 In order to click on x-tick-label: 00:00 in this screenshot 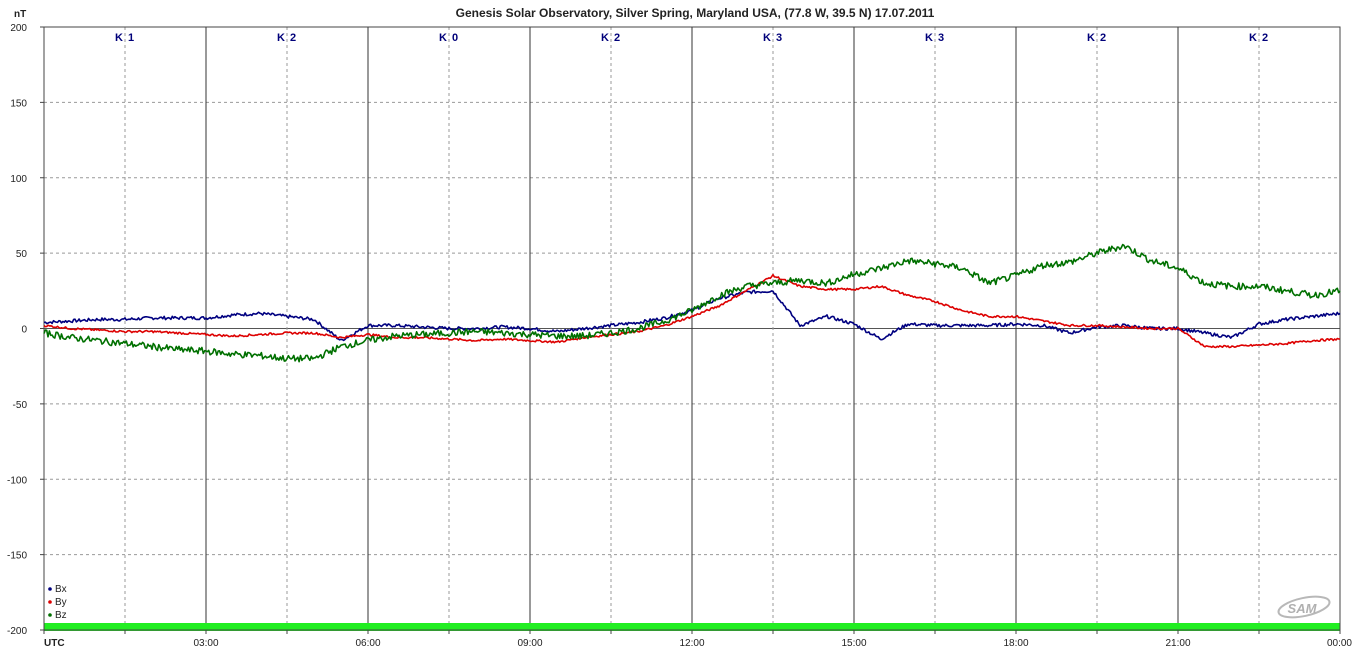, I will do `click(1339, 643)`.